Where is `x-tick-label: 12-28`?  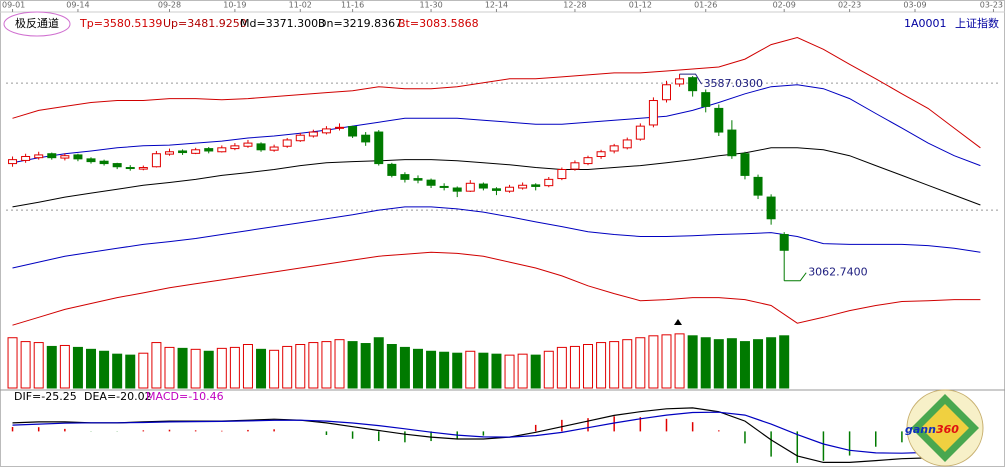
x-tick-label: 12-28 is located at coordinates (574, 5).